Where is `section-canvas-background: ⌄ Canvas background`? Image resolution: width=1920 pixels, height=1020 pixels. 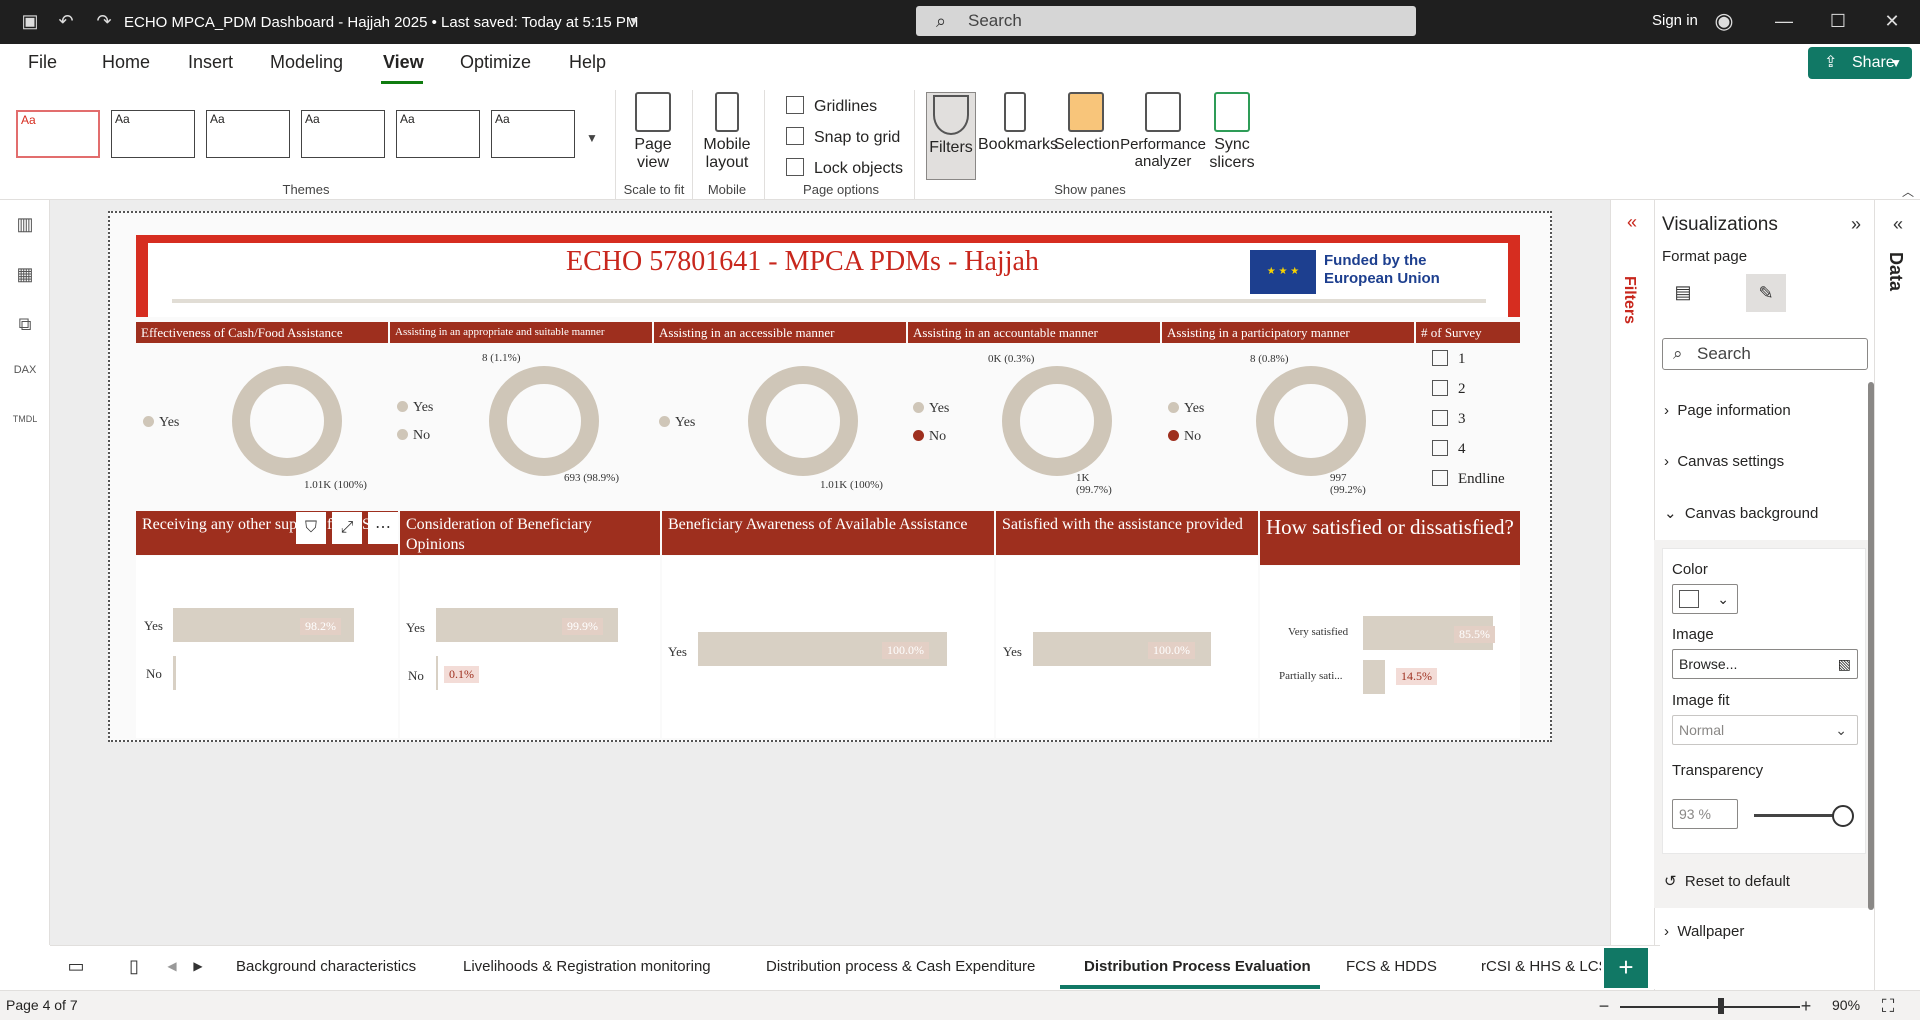
section-canvas-background: ⌄ Canvas background is located at coordinates (1741, 513).